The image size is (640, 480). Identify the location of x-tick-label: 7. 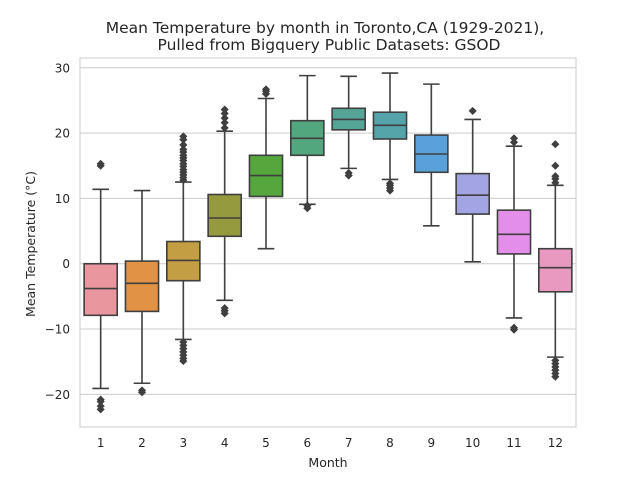
(349, 443).